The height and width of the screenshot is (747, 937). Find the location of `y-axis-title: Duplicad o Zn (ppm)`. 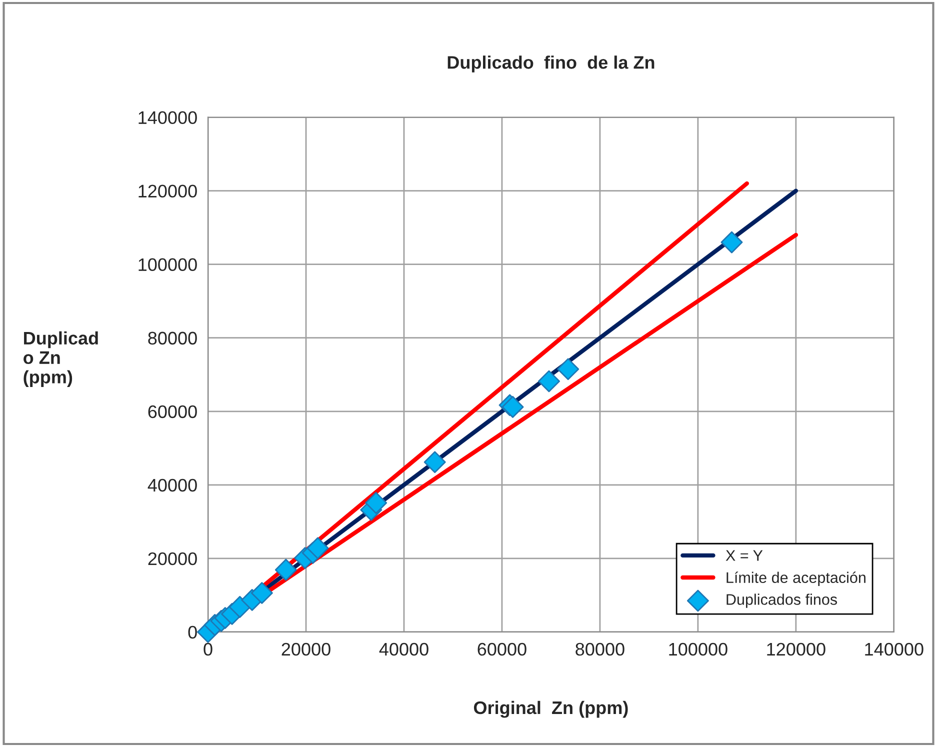

y-axis-title: Duplicad o Zn (ppm) is located at coordinates (61, 359).